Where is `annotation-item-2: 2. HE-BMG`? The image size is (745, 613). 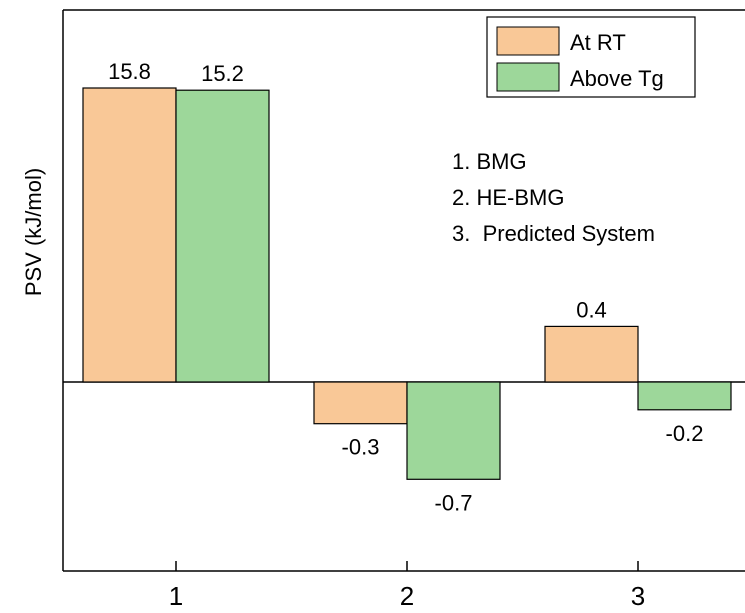 annotation-item-2: 2. HE-BMG is located at coordinates (508, 197).